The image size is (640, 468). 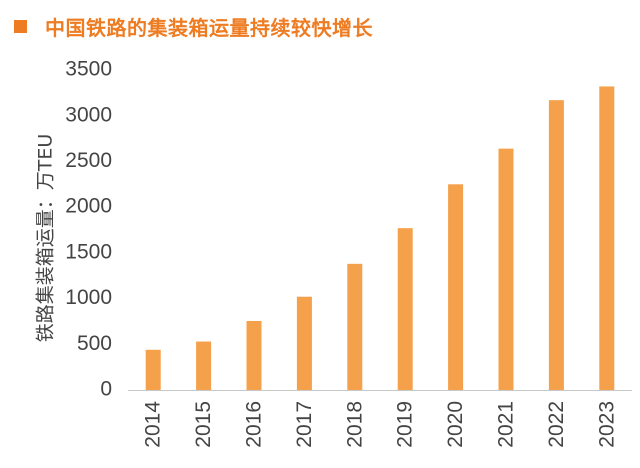 I want to click on x-tick-label: 2020, so click(x=455, y=424).